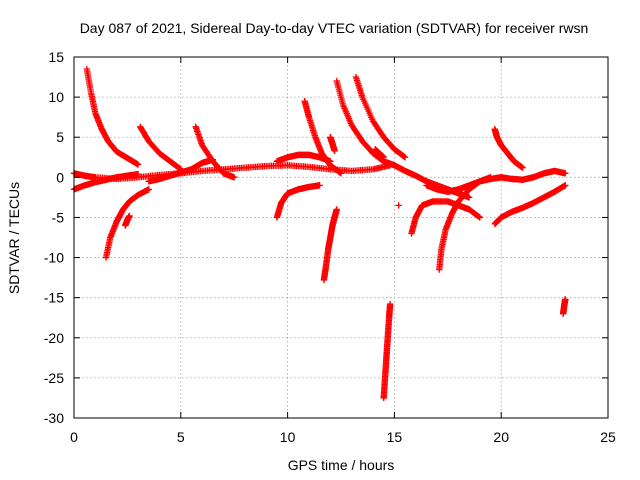 The width and height of the screenshot is (640, 480). What do you see at coordinates (54, 418) in the screenshot?
I see `y-tick-label: -30` at bounding box center [54, 418].